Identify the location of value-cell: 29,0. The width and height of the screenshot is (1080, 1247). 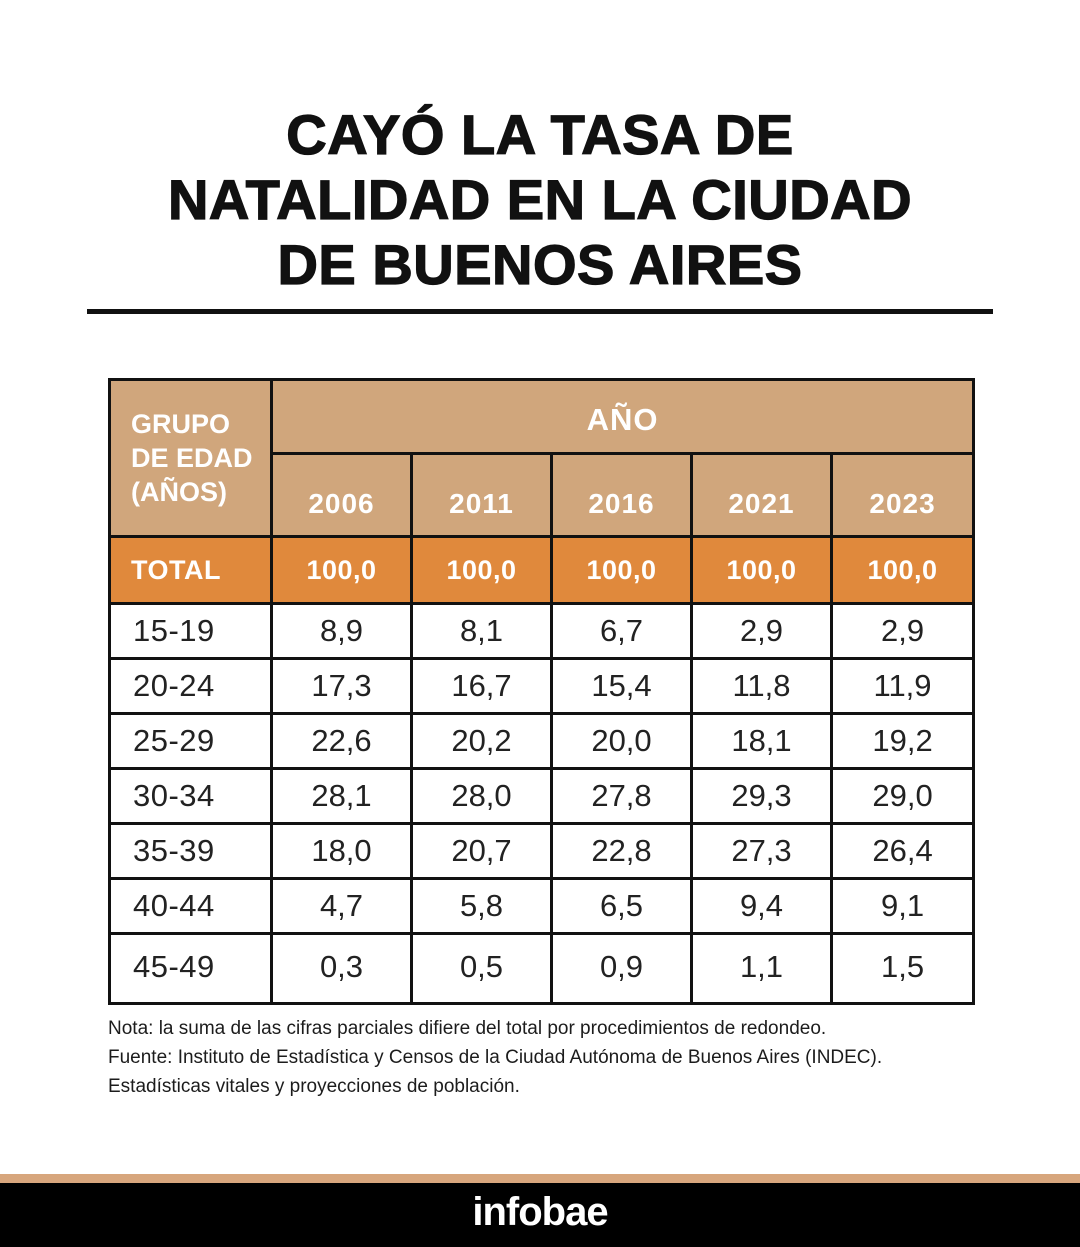
(902, 796).